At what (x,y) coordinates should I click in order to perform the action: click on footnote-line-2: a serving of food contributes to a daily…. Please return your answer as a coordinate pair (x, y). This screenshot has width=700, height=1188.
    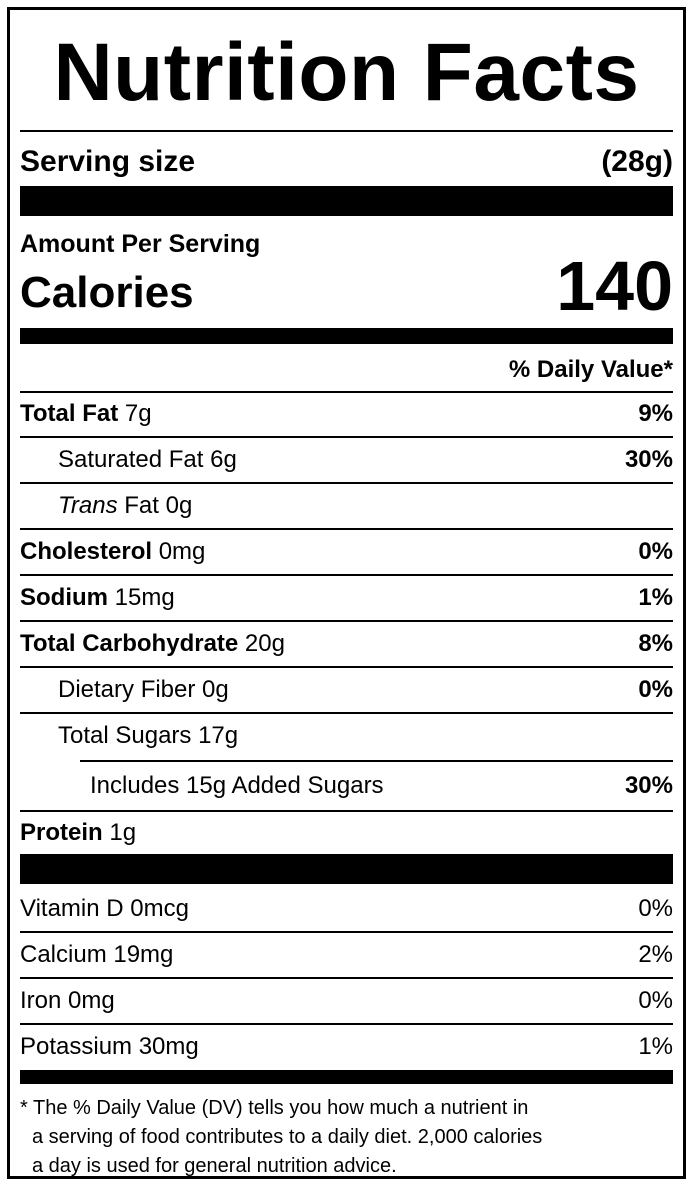
    Looking at the image, I should click on (287, 1137).